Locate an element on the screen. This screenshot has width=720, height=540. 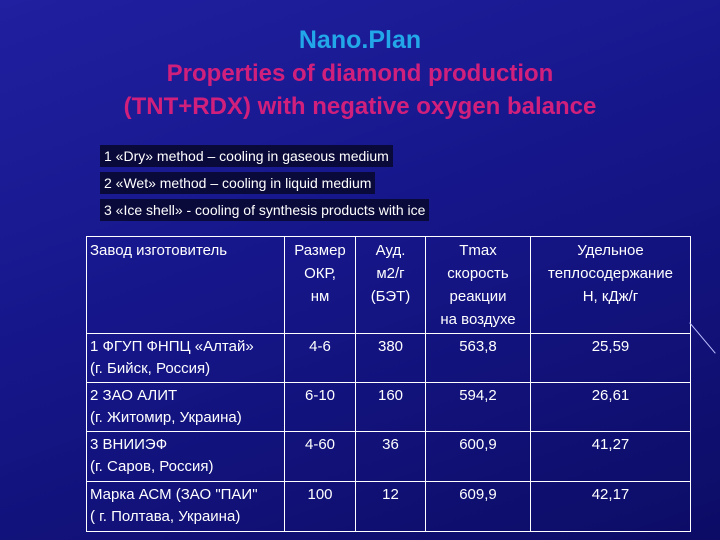
table-cell: 563,8 is located at coordinates (478, 358).